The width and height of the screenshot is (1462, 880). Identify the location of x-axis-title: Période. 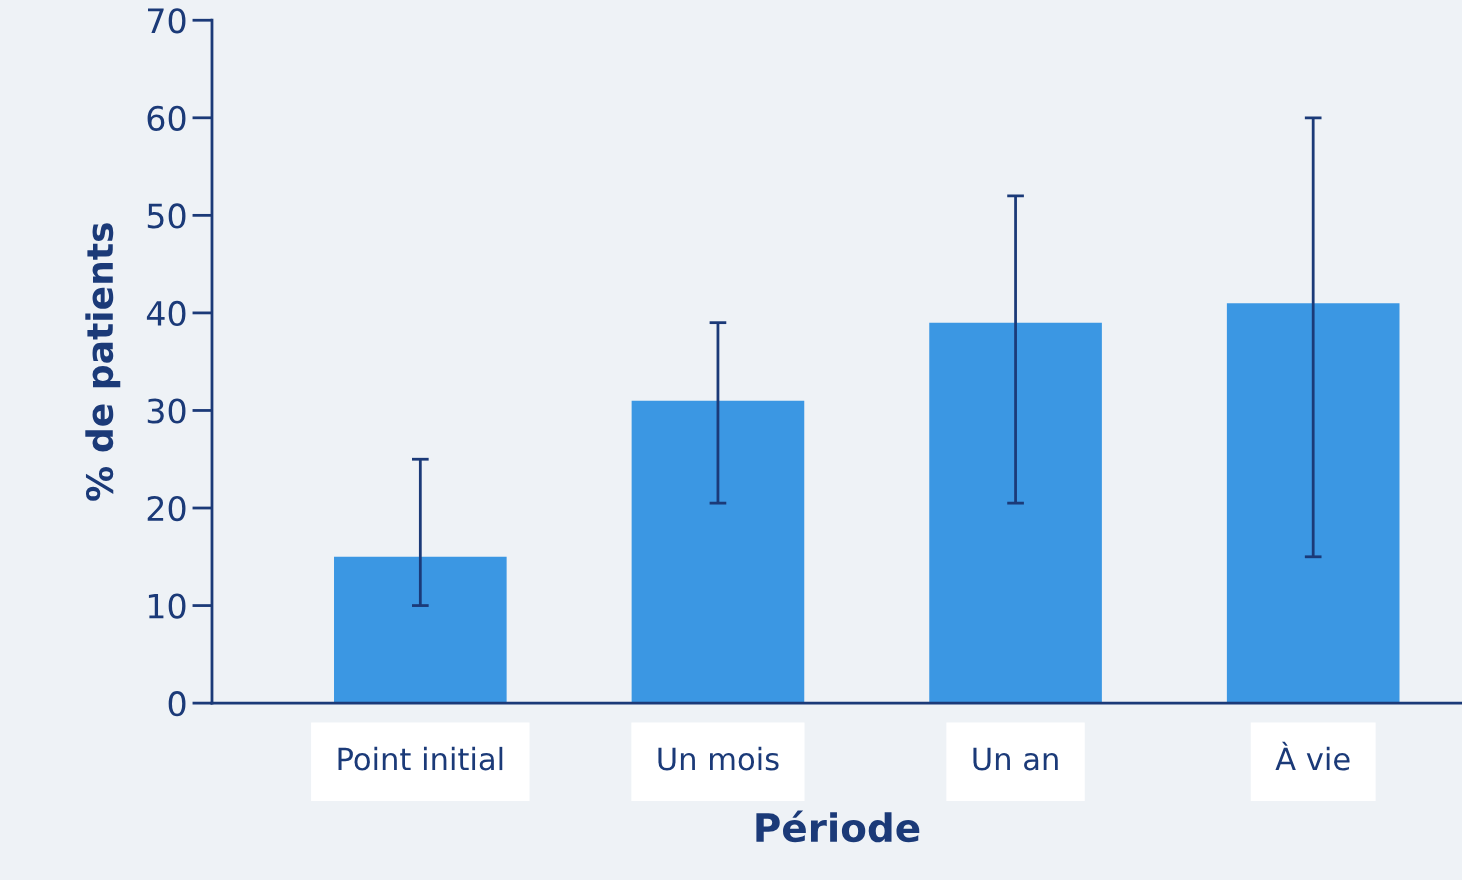
(838, 826).